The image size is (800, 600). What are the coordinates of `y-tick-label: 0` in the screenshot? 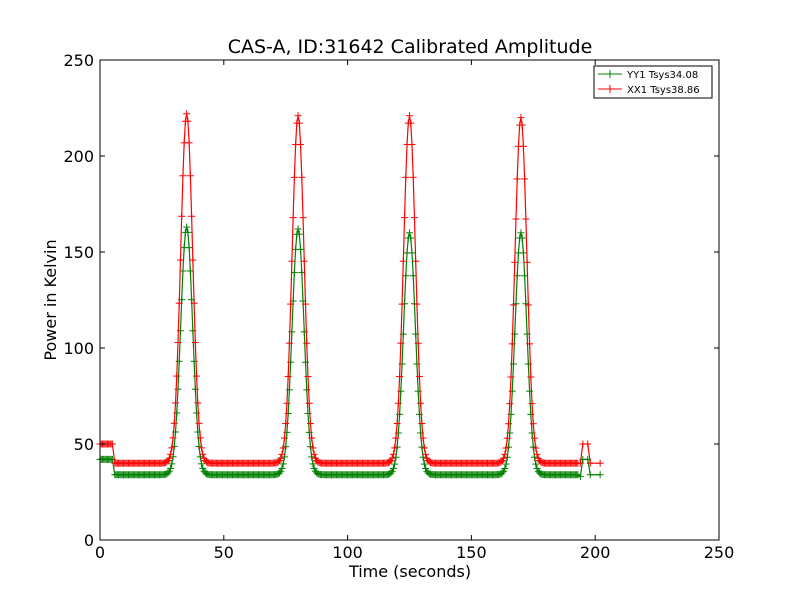 It's located at (89, 540).